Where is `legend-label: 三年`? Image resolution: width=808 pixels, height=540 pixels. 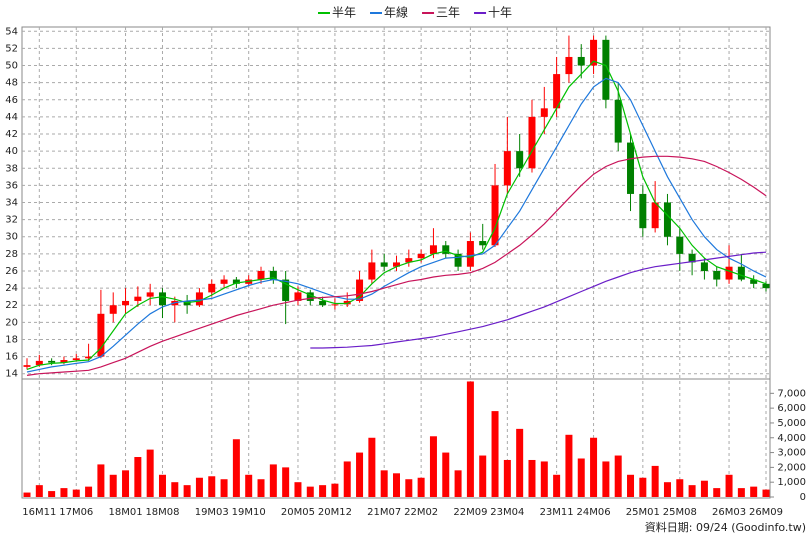
legend-label: 三年 is located at coordinates (448, 13).